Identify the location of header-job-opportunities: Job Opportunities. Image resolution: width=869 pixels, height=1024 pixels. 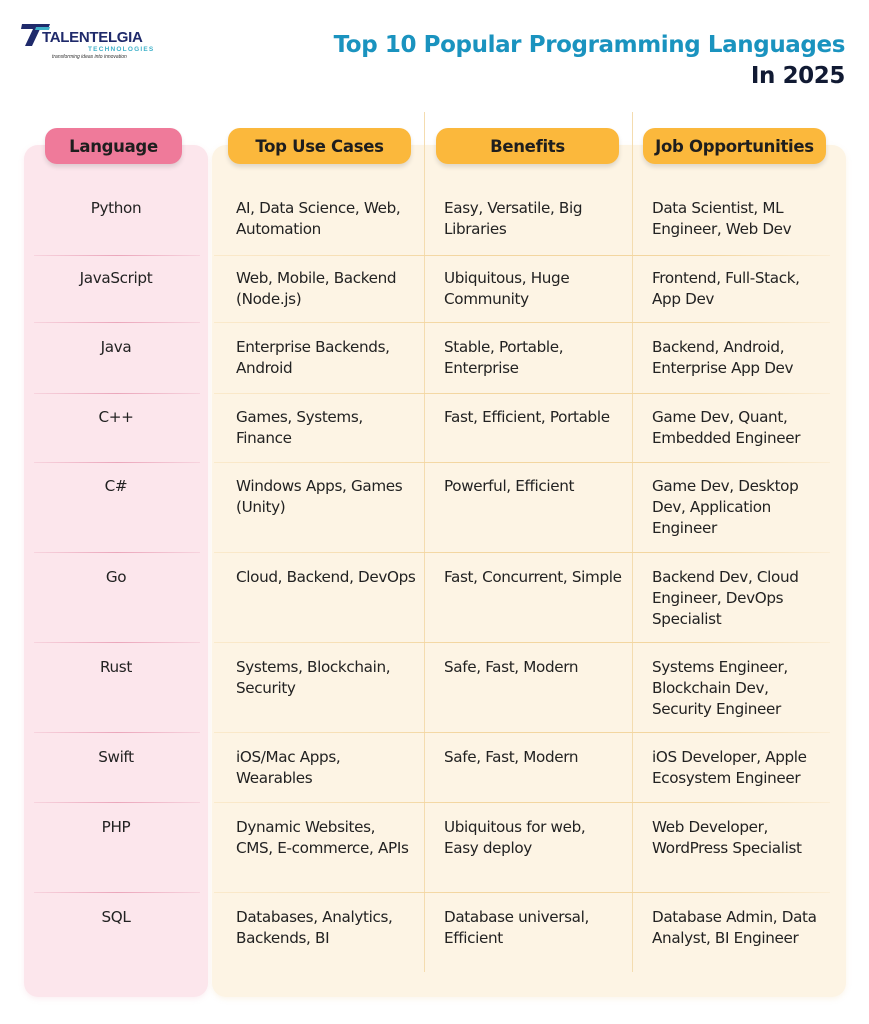
(734, 146).